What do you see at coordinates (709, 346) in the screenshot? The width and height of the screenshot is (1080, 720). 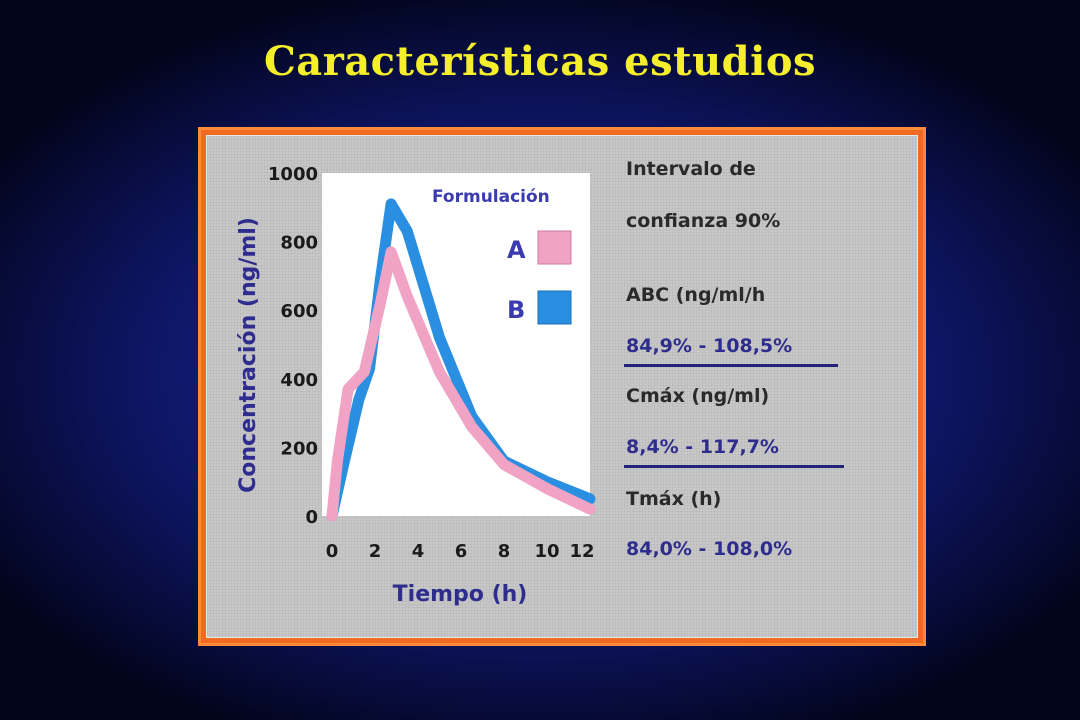 I see `abc-value: 84,9% - 108,5%` at bounding box center [709, 346].